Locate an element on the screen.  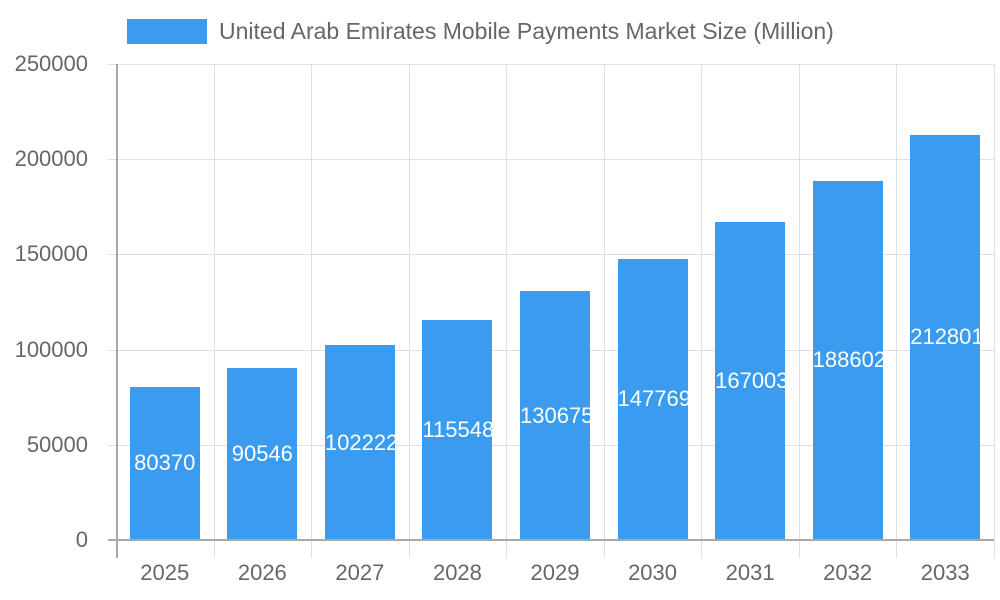
x-axis-tick-label: 2027 is located at coordinates (360, 572).